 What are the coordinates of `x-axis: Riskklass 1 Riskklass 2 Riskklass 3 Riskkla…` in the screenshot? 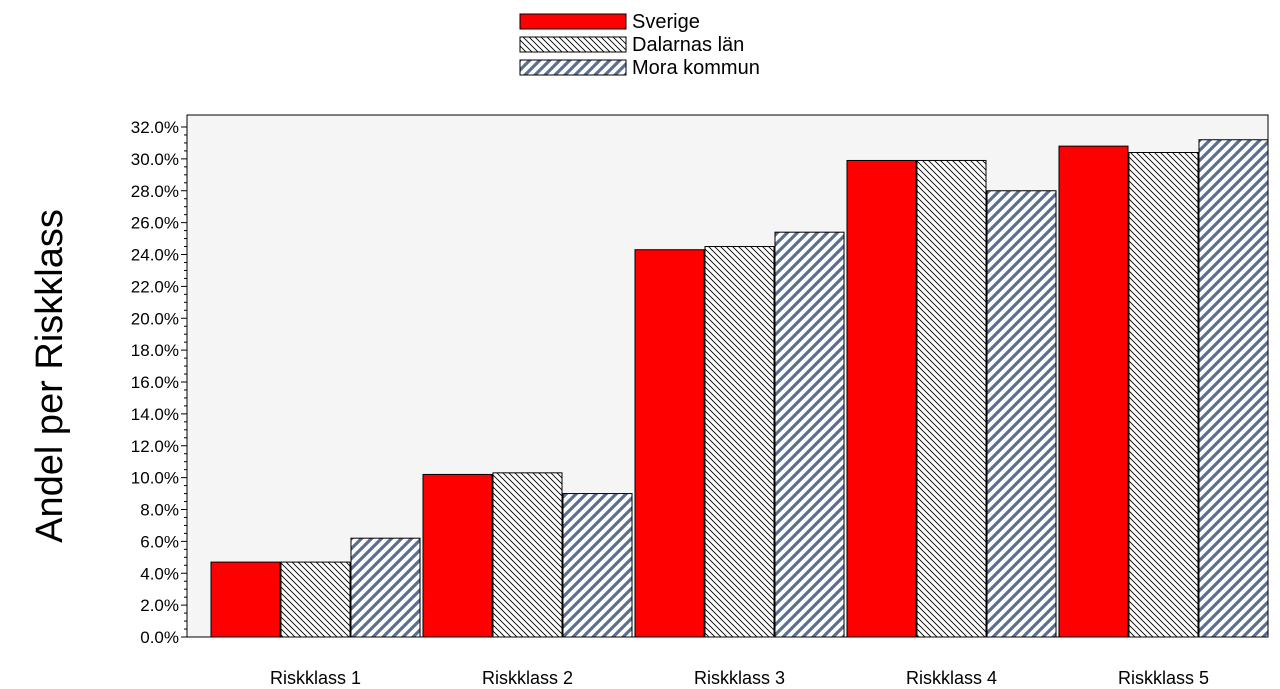 It's located at (739, 678).